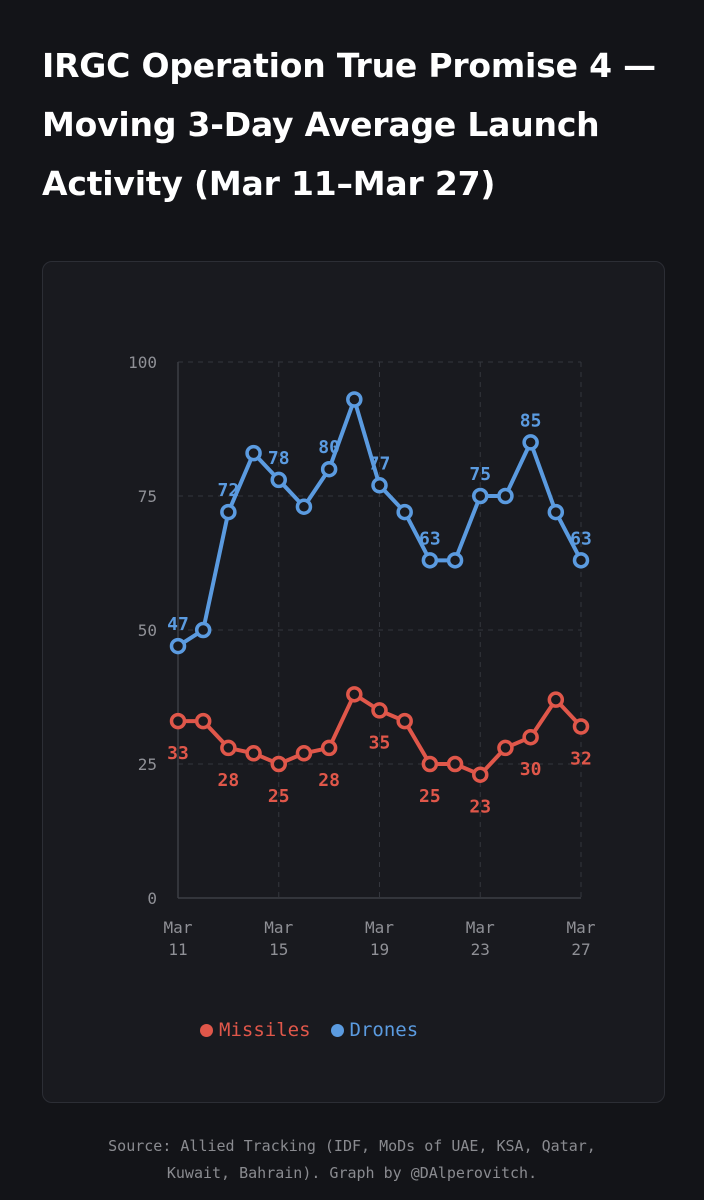  What do you see at coordinates (337, 1030) in the screenshot?
I see `drones-dot-icon` at bounding box center [337, 1030].